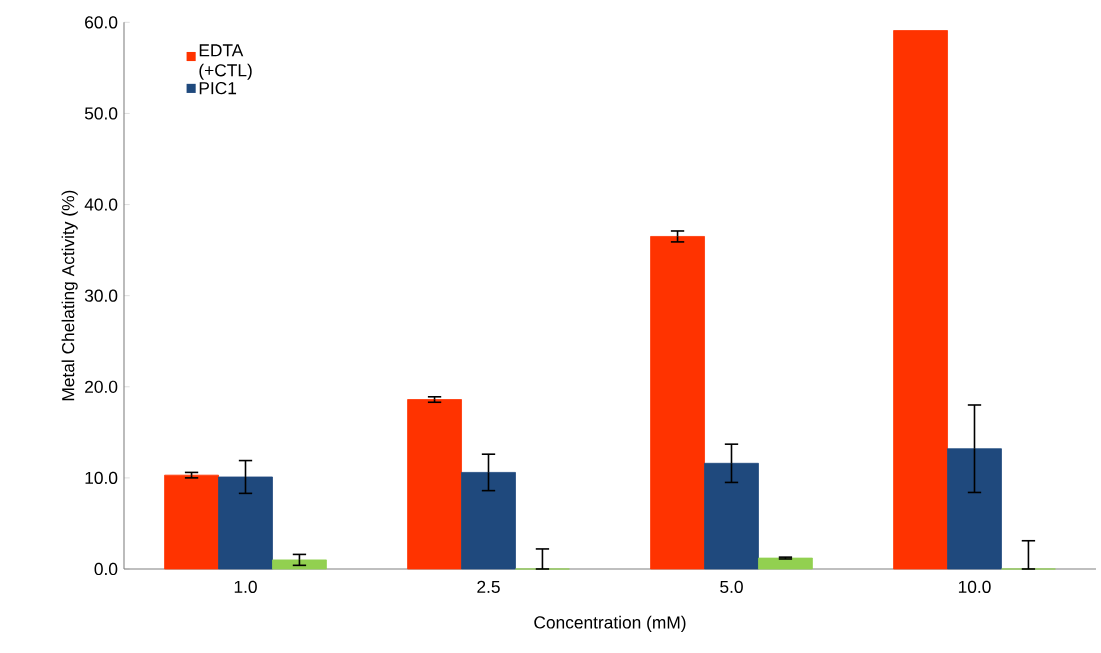  I want to click on y-tick-label: 20.0, so click(101, 386).